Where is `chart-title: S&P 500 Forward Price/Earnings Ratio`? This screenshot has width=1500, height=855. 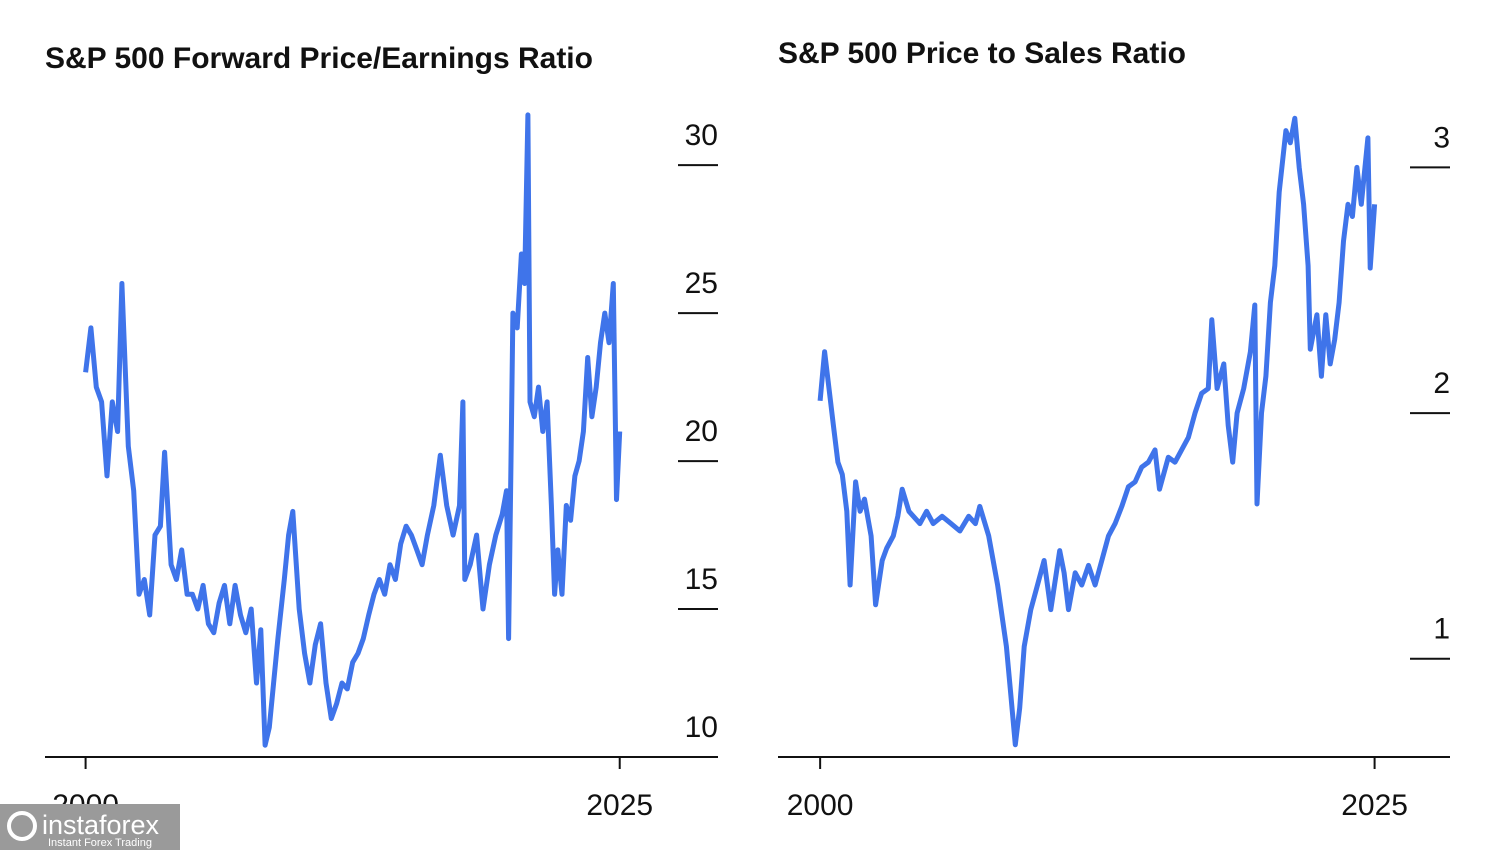
chart-title: S&P 500 Forward Price/Earnings Ratio is located at coordinates (319, 58).